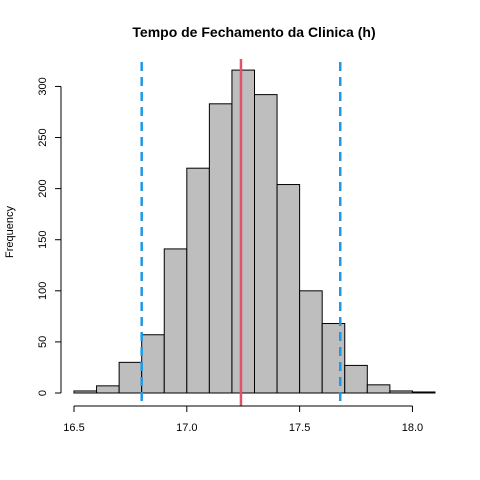 This screenshot has height=480, width=480. Describe the element at coordinates (43, 86) in the screenshot. I see `y-tick-label: 300` at that location.